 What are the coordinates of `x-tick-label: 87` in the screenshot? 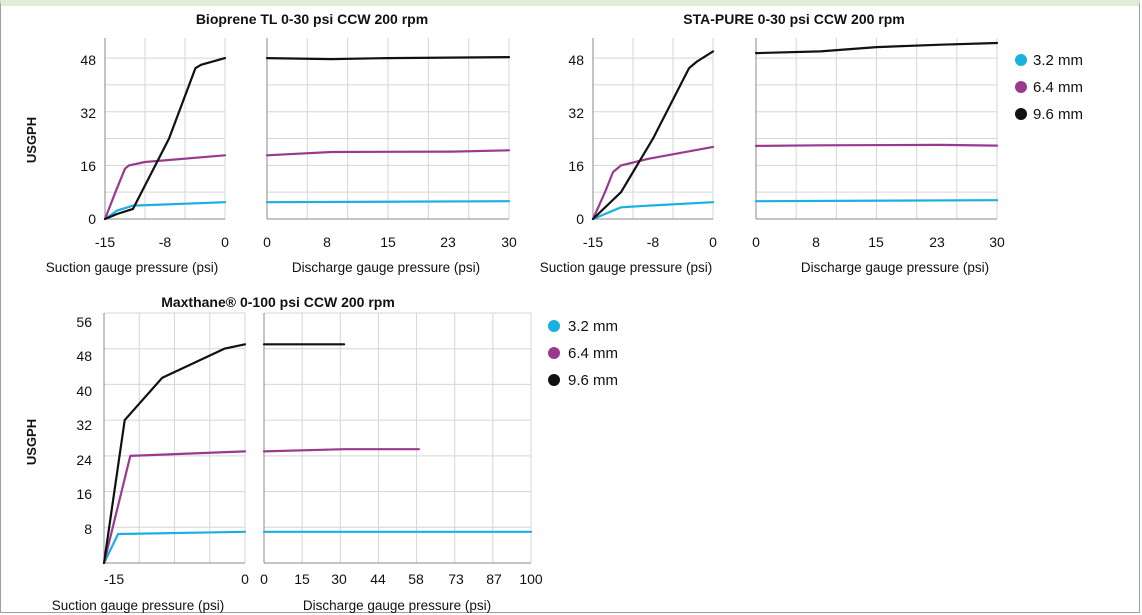 It's located at (494, 579).